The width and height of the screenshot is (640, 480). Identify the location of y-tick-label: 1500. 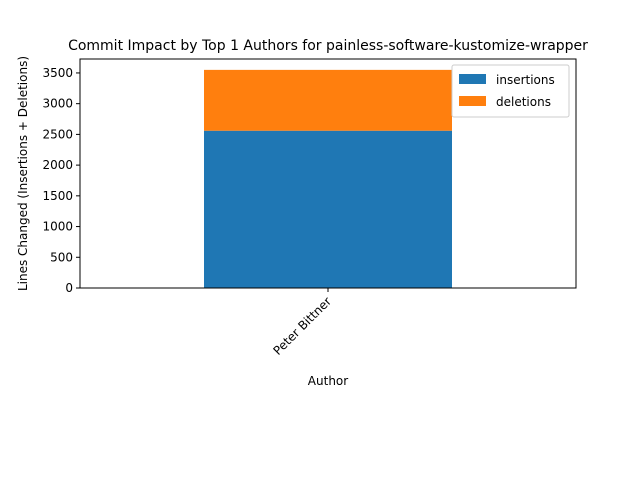
(57, 196).